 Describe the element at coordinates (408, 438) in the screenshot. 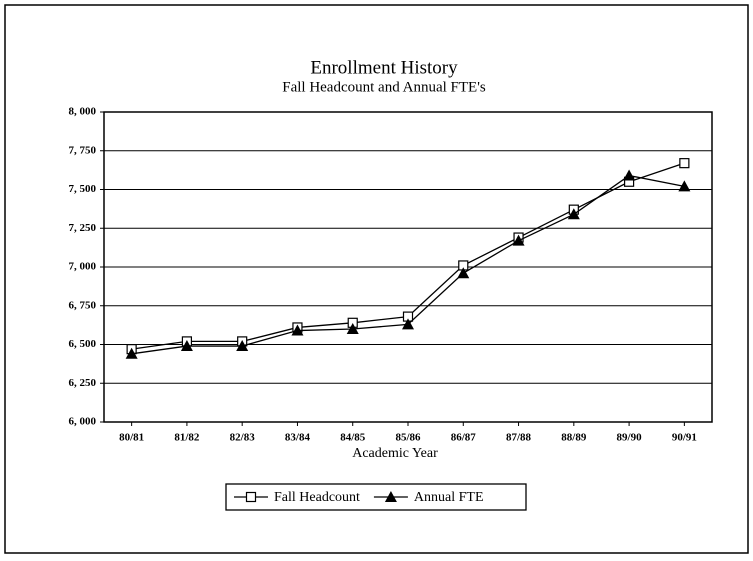

I see `x-tick-label: 85/86` at that location.